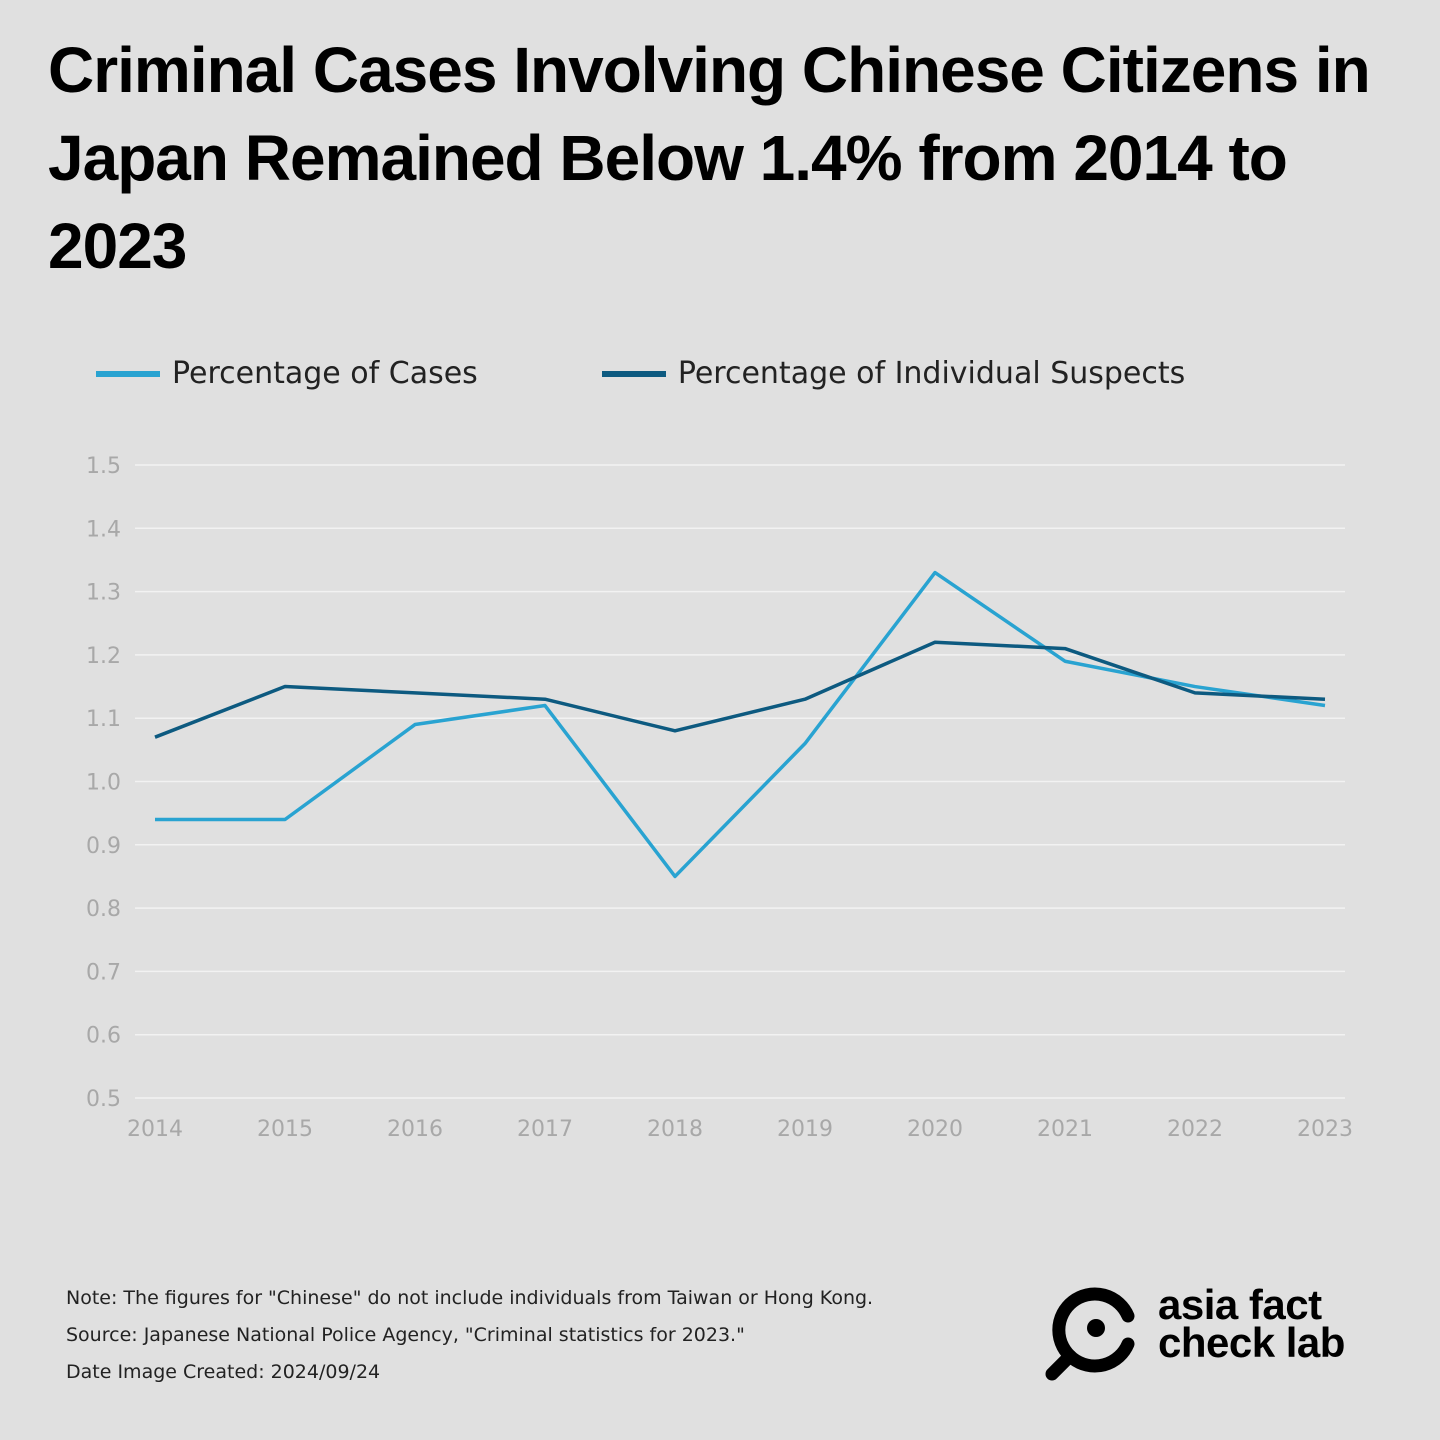  I want to click on series-line-suspects, so click(740, 689).